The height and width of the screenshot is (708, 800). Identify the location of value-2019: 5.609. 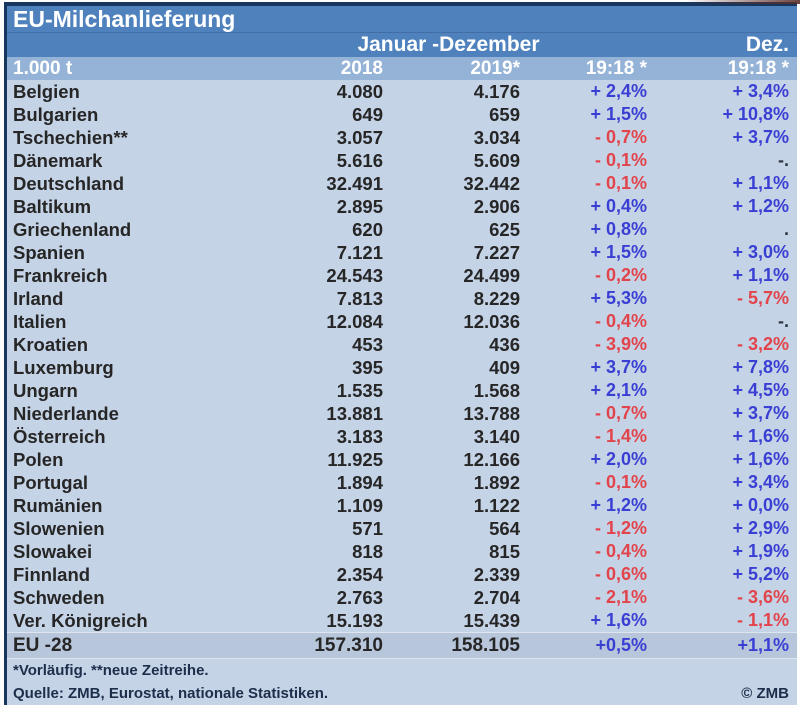
(496, 160).